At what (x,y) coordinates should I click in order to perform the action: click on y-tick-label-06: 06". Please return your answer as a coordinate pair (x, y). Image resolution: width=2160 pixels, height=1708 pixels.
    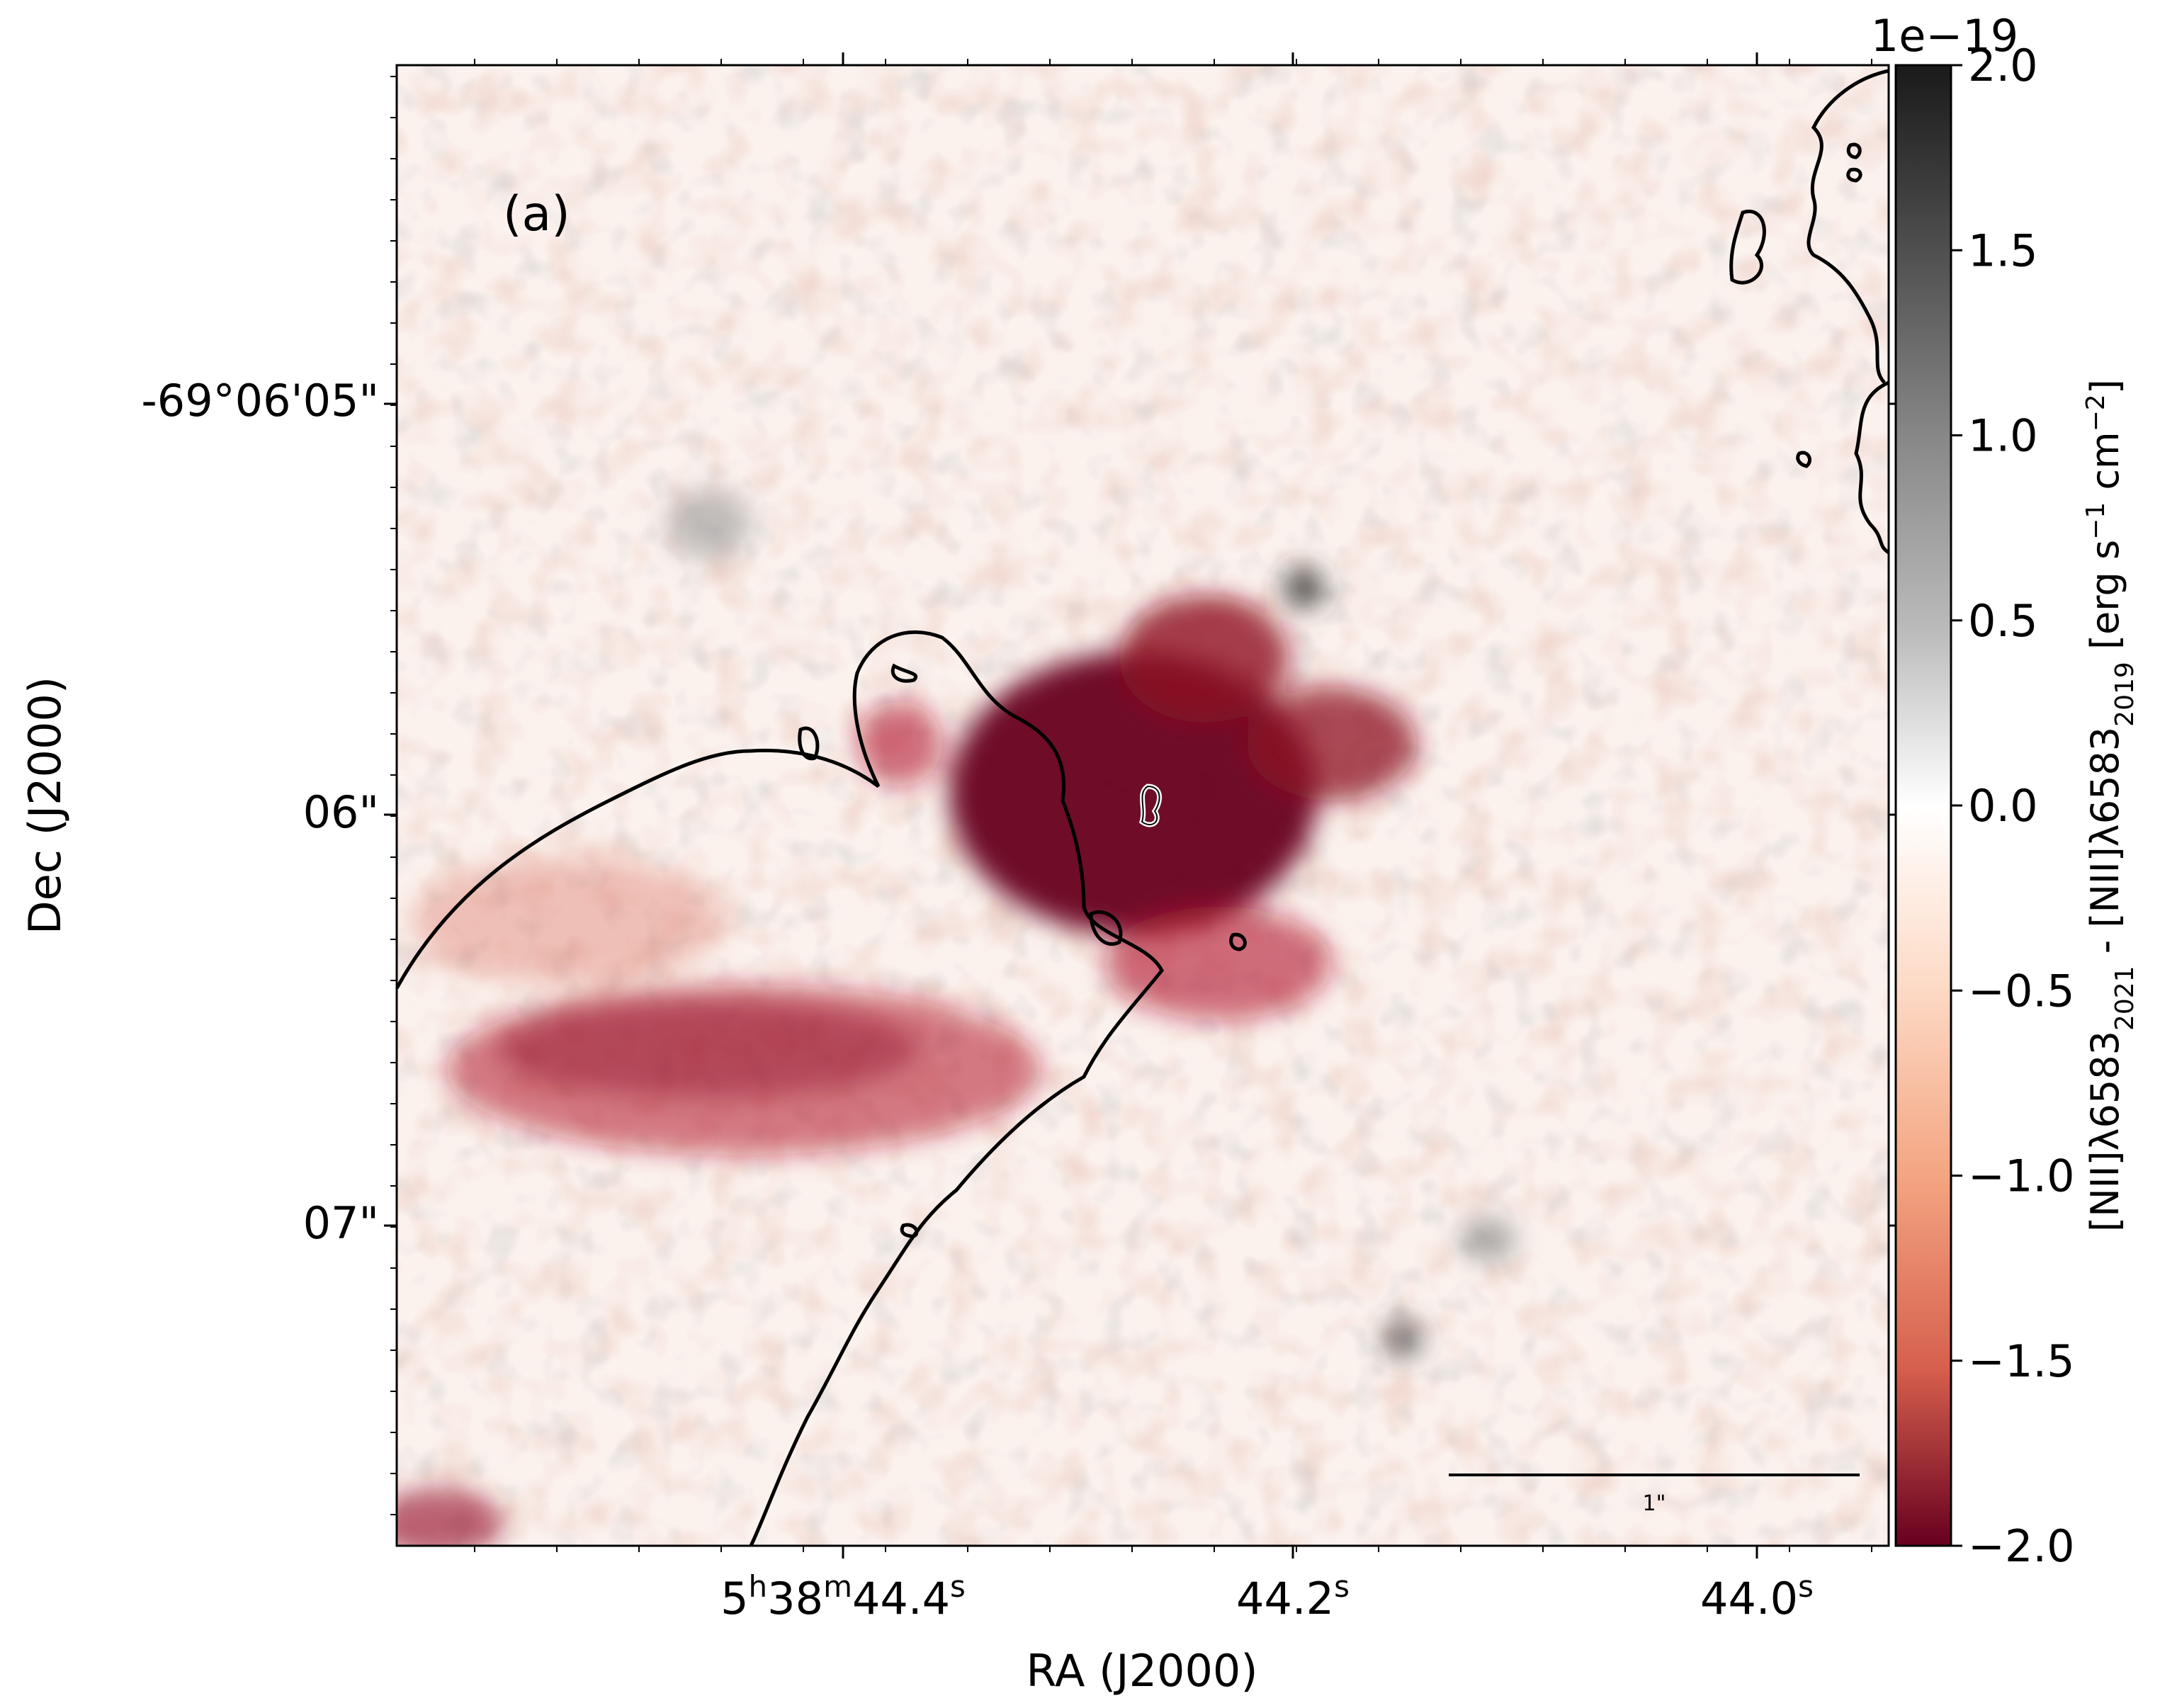
    Looking at the image, I should click on (341, 812).